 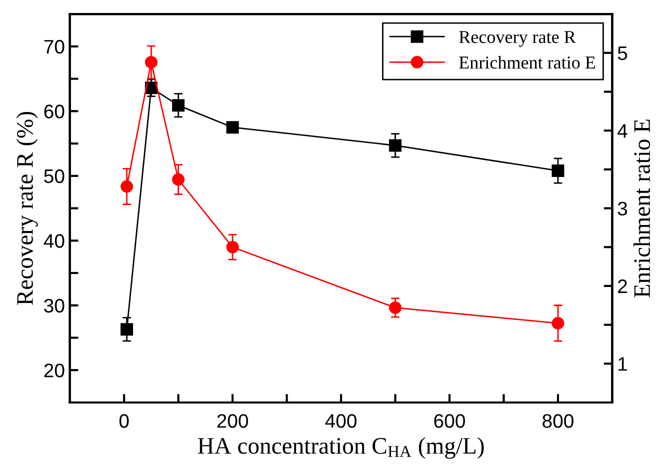 I want to click on y-tick-label: 70, so click(x=54, y=47).